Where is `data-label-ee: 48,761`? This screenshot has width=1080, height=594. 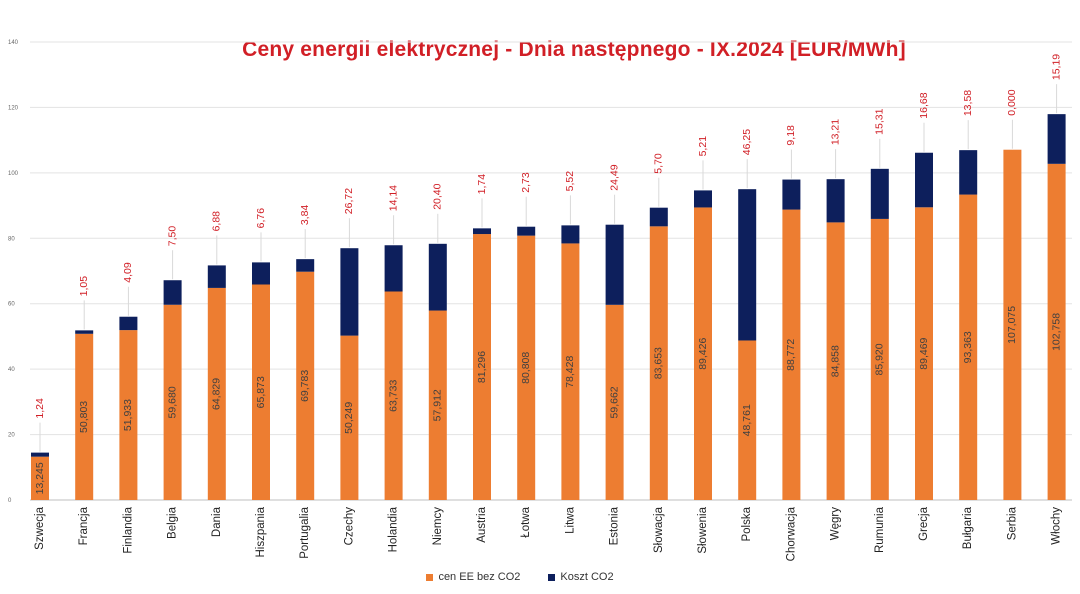
data-label-ee: 48,761 is located at coordinates (747, 420).